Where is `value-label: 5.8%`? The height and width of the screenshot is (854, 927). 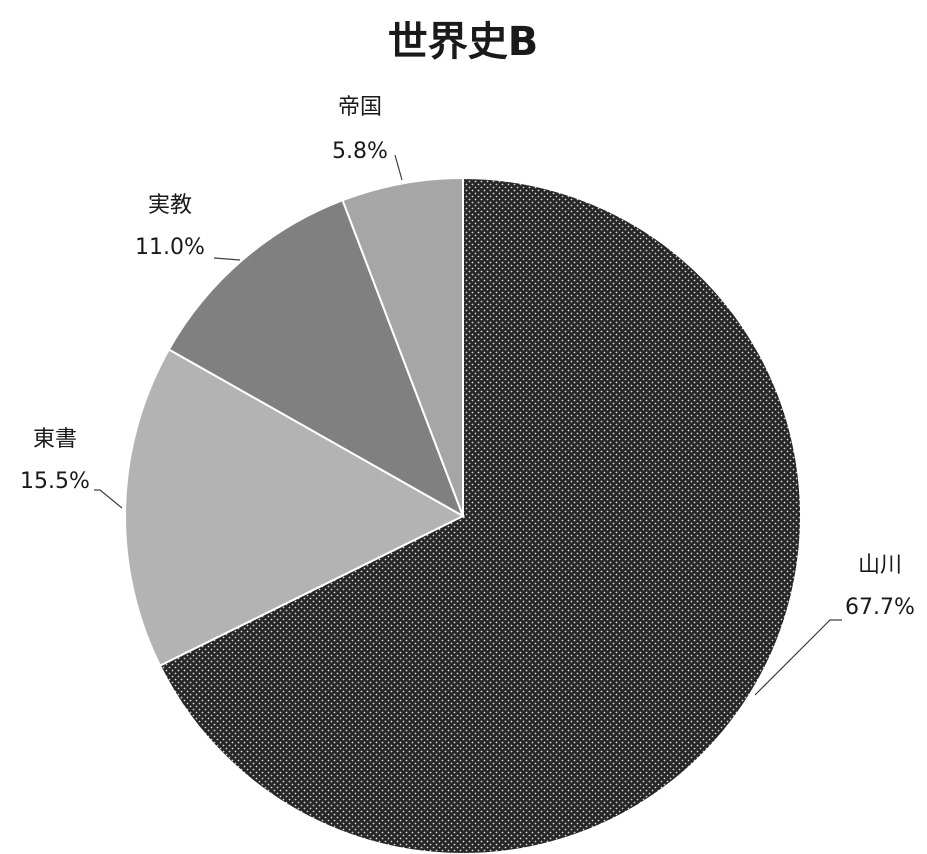
value-label: 5.8% is located at coordinates (360, 151).